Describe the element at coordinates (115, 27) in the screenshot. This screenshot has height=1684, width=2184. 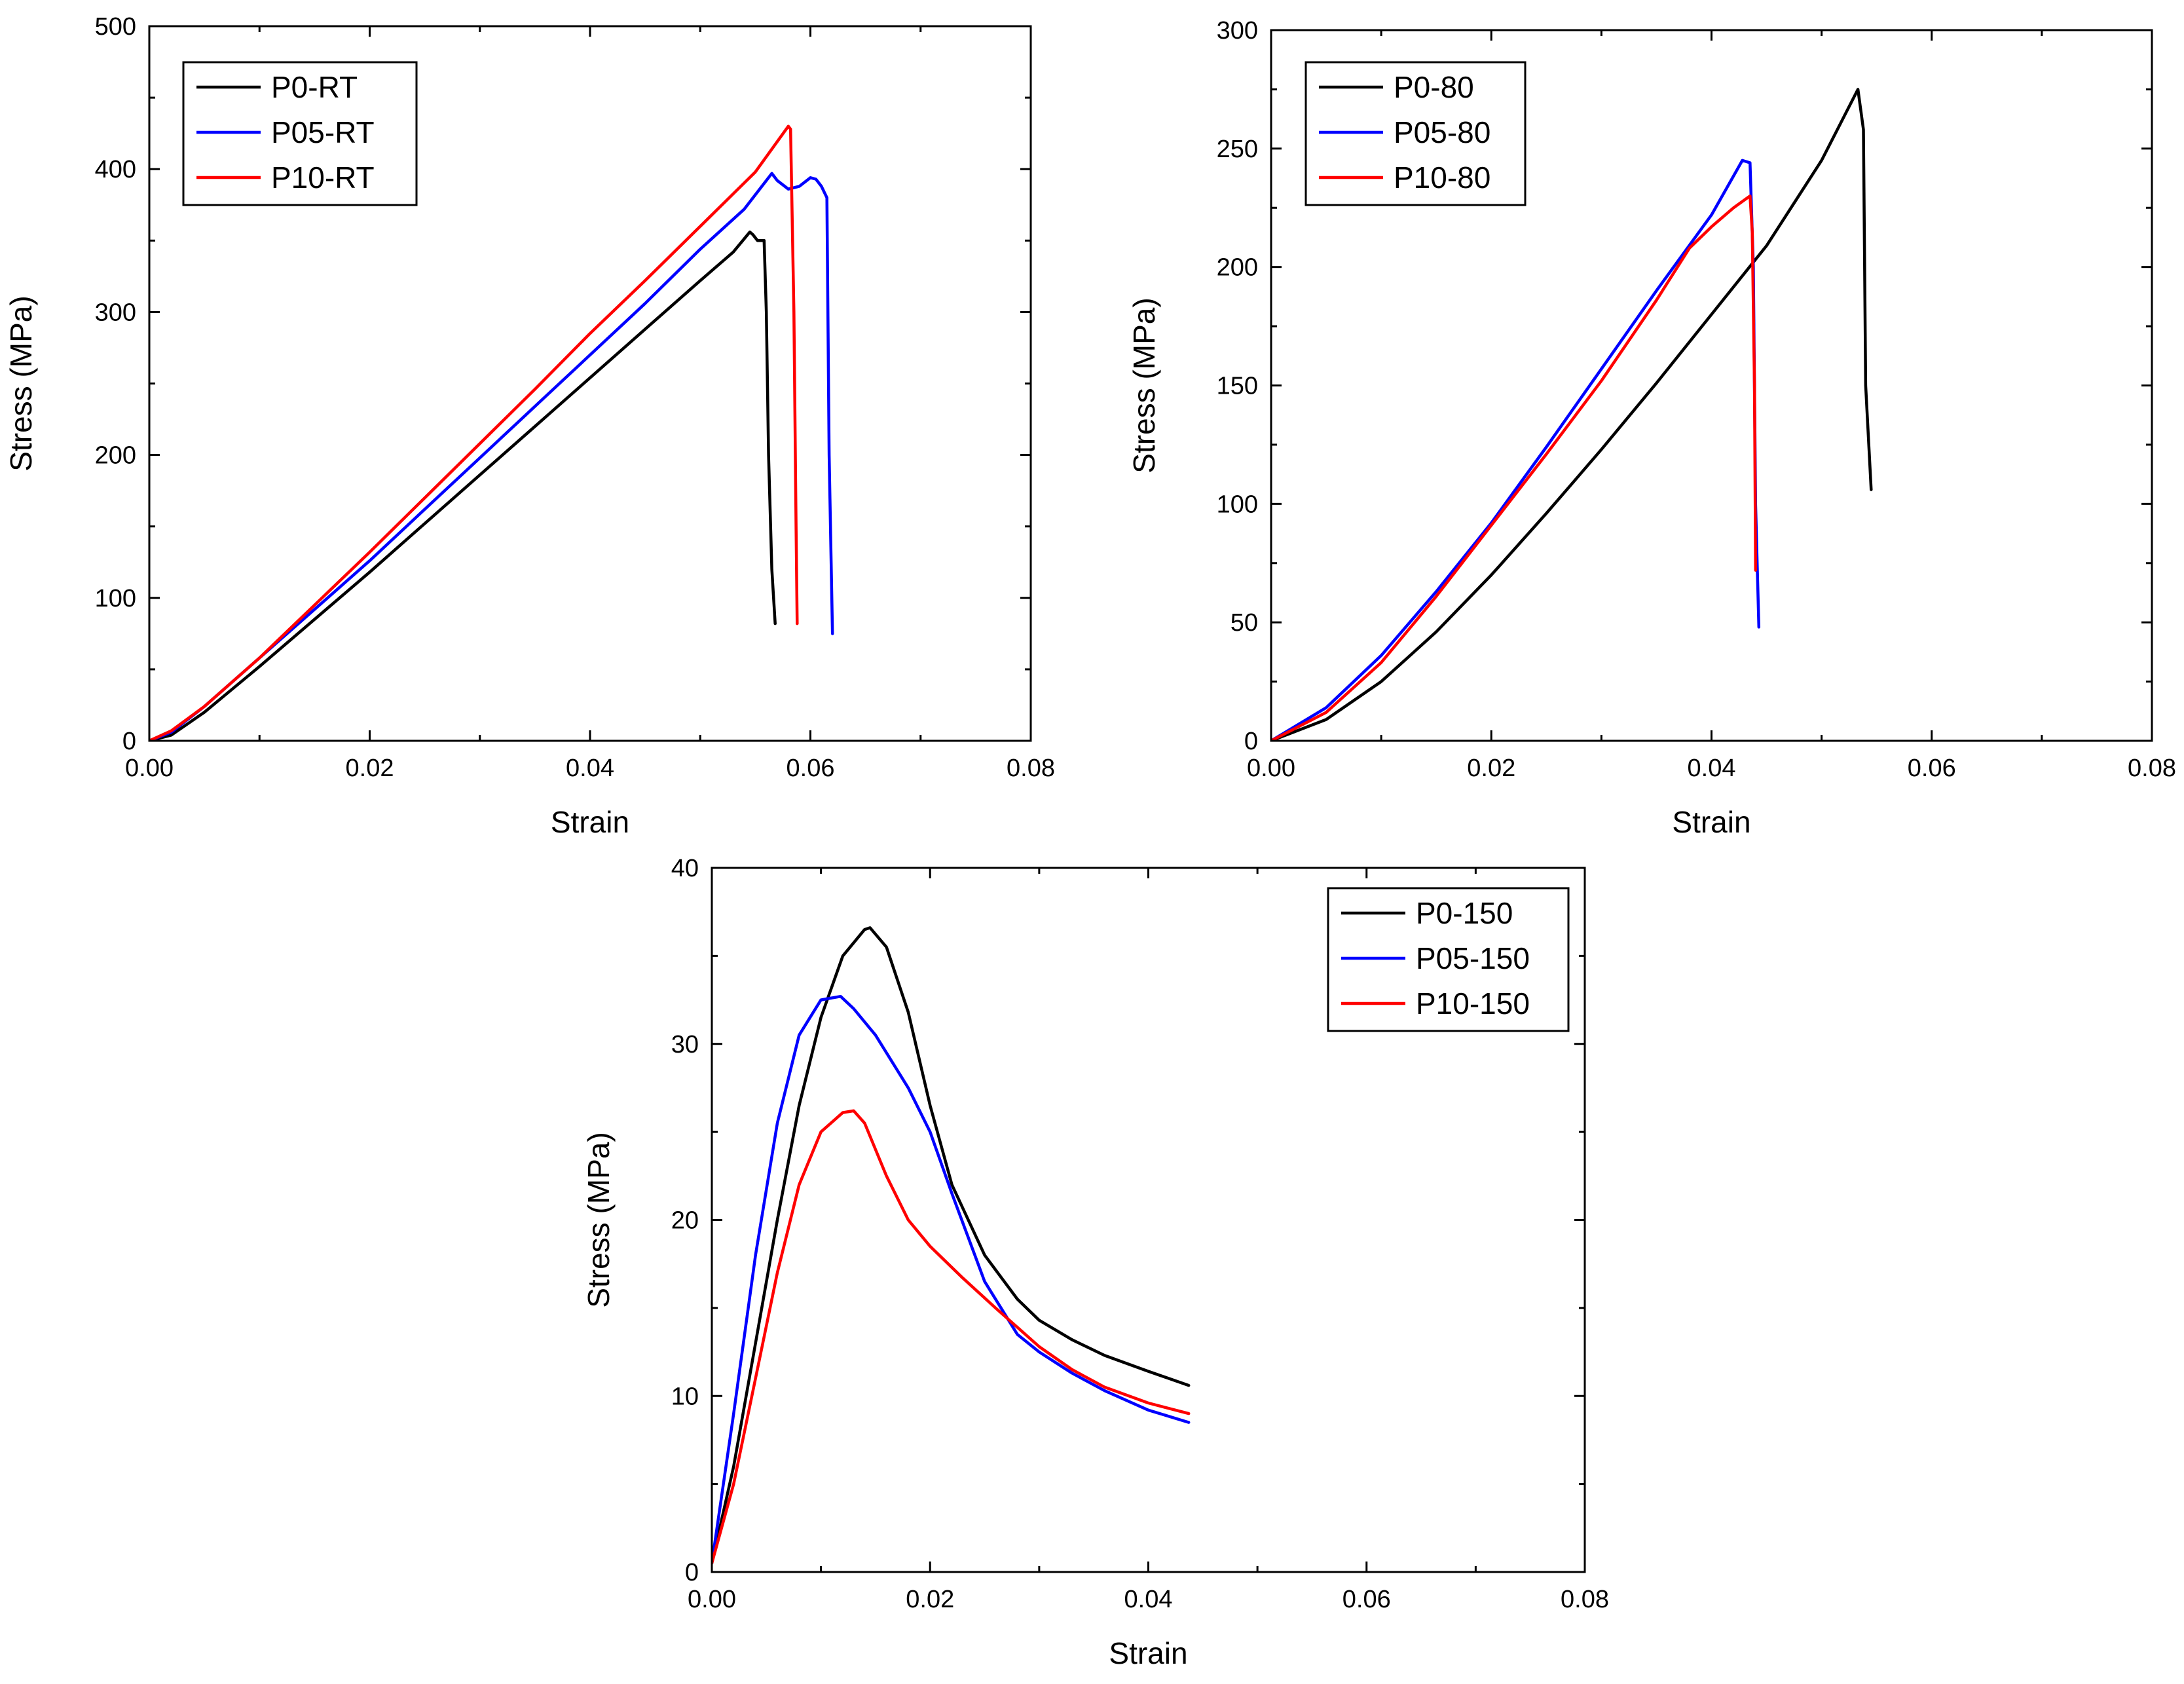
I see `y-tick-label: 500` at that location.